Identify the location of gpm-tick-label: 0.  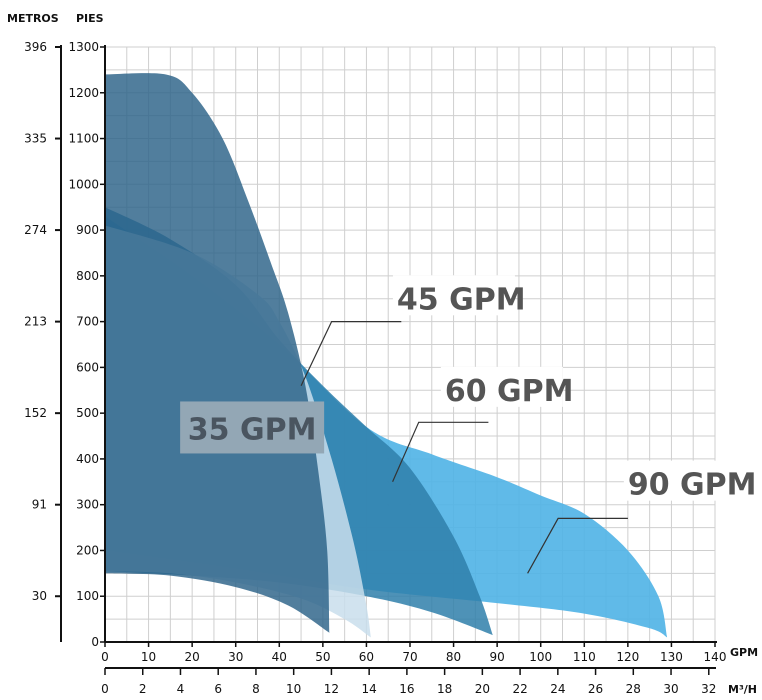
(105, 657).